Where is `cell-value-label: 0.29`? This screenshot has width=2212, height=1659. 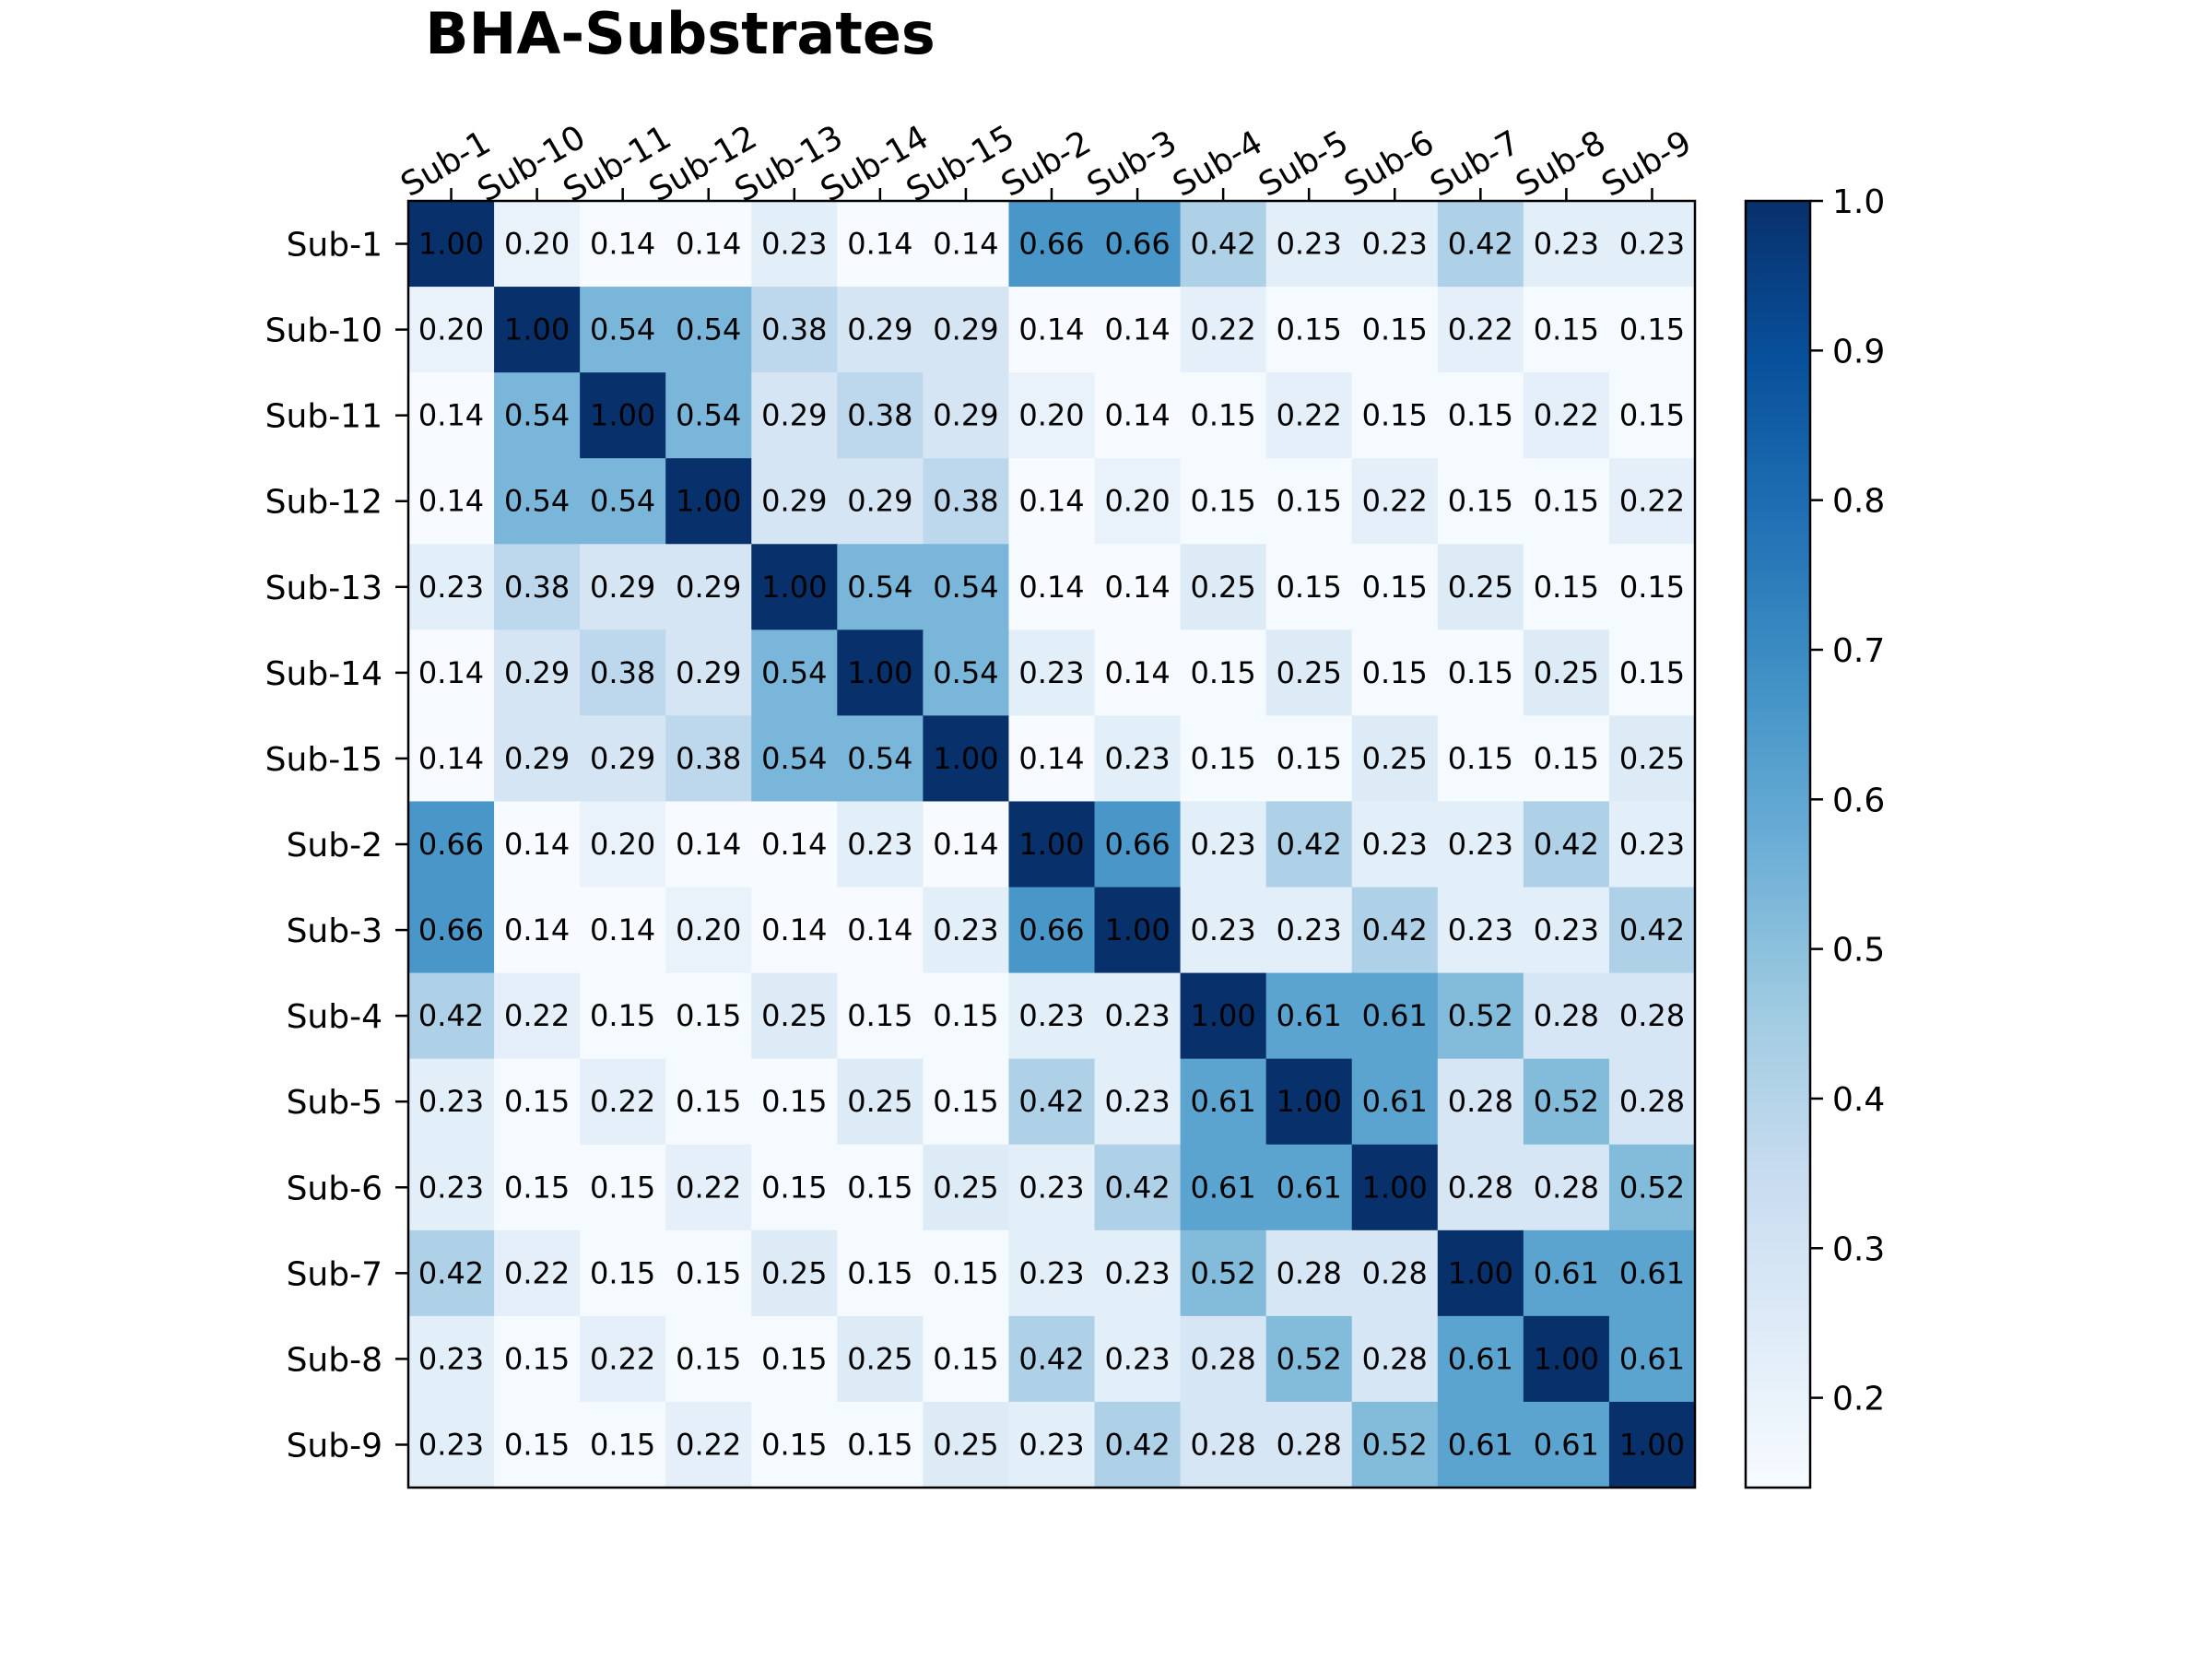 cell-value-label: 0.29 is located at coordinates (622, 758).